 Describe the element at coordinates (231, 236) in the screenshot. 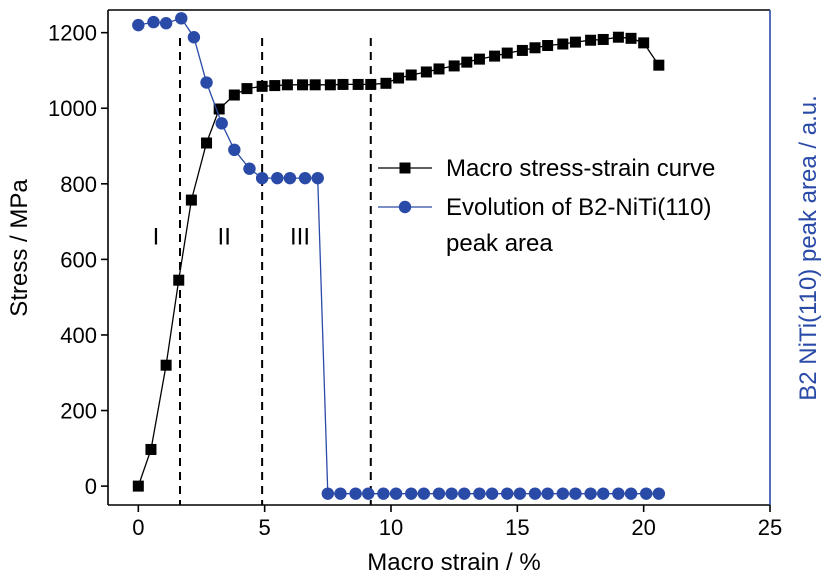

I see `phase-region-labels: I II III` at that location.